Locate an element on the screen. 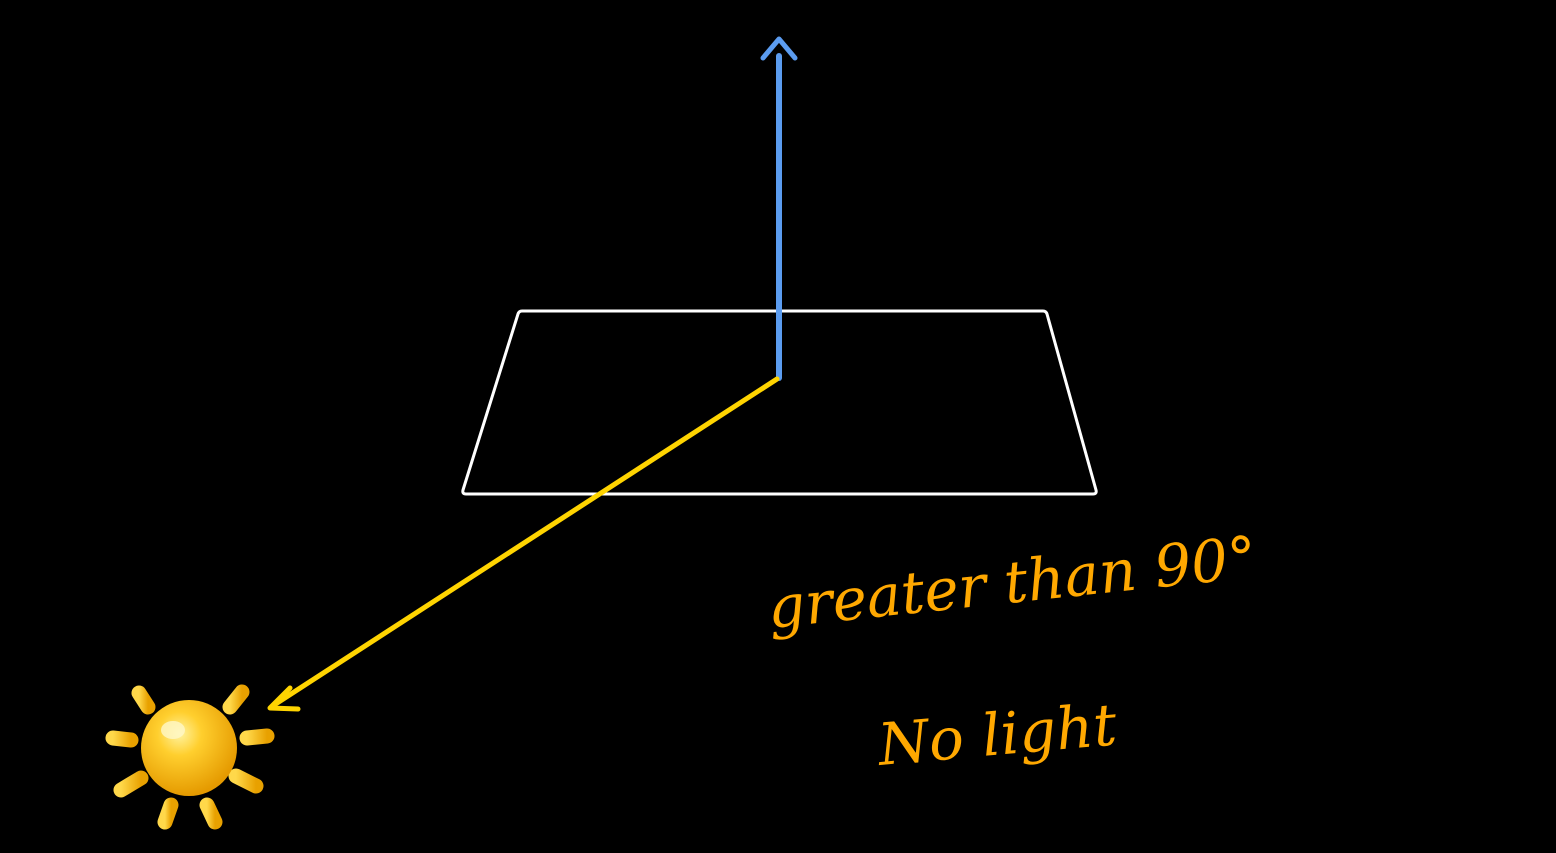 This screenshot has width=1556, height=853. normal-vector-arrowhead is located at coordinates (779, 48).